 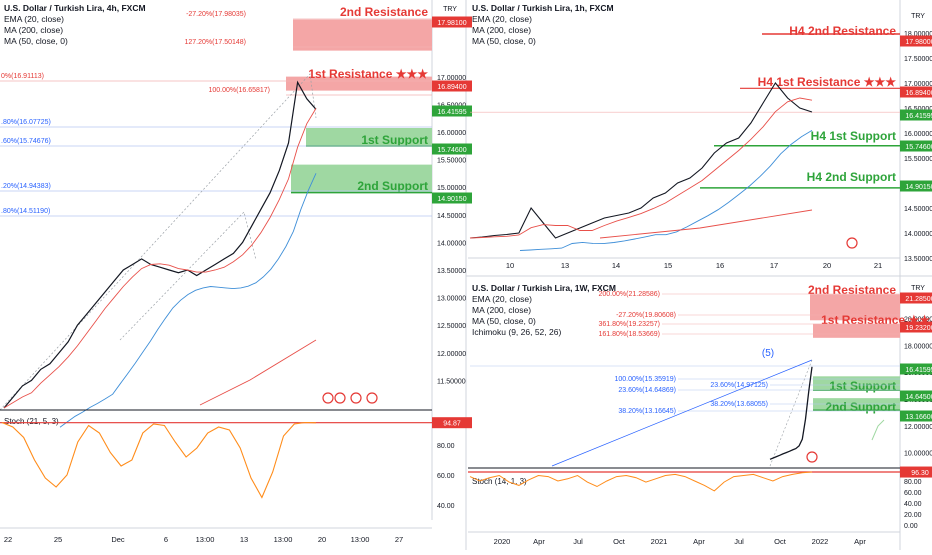 I want to click on left-title: U.S. Dollar / Turkish Lira, 4h, FXCM, so click(x=75, y=8).